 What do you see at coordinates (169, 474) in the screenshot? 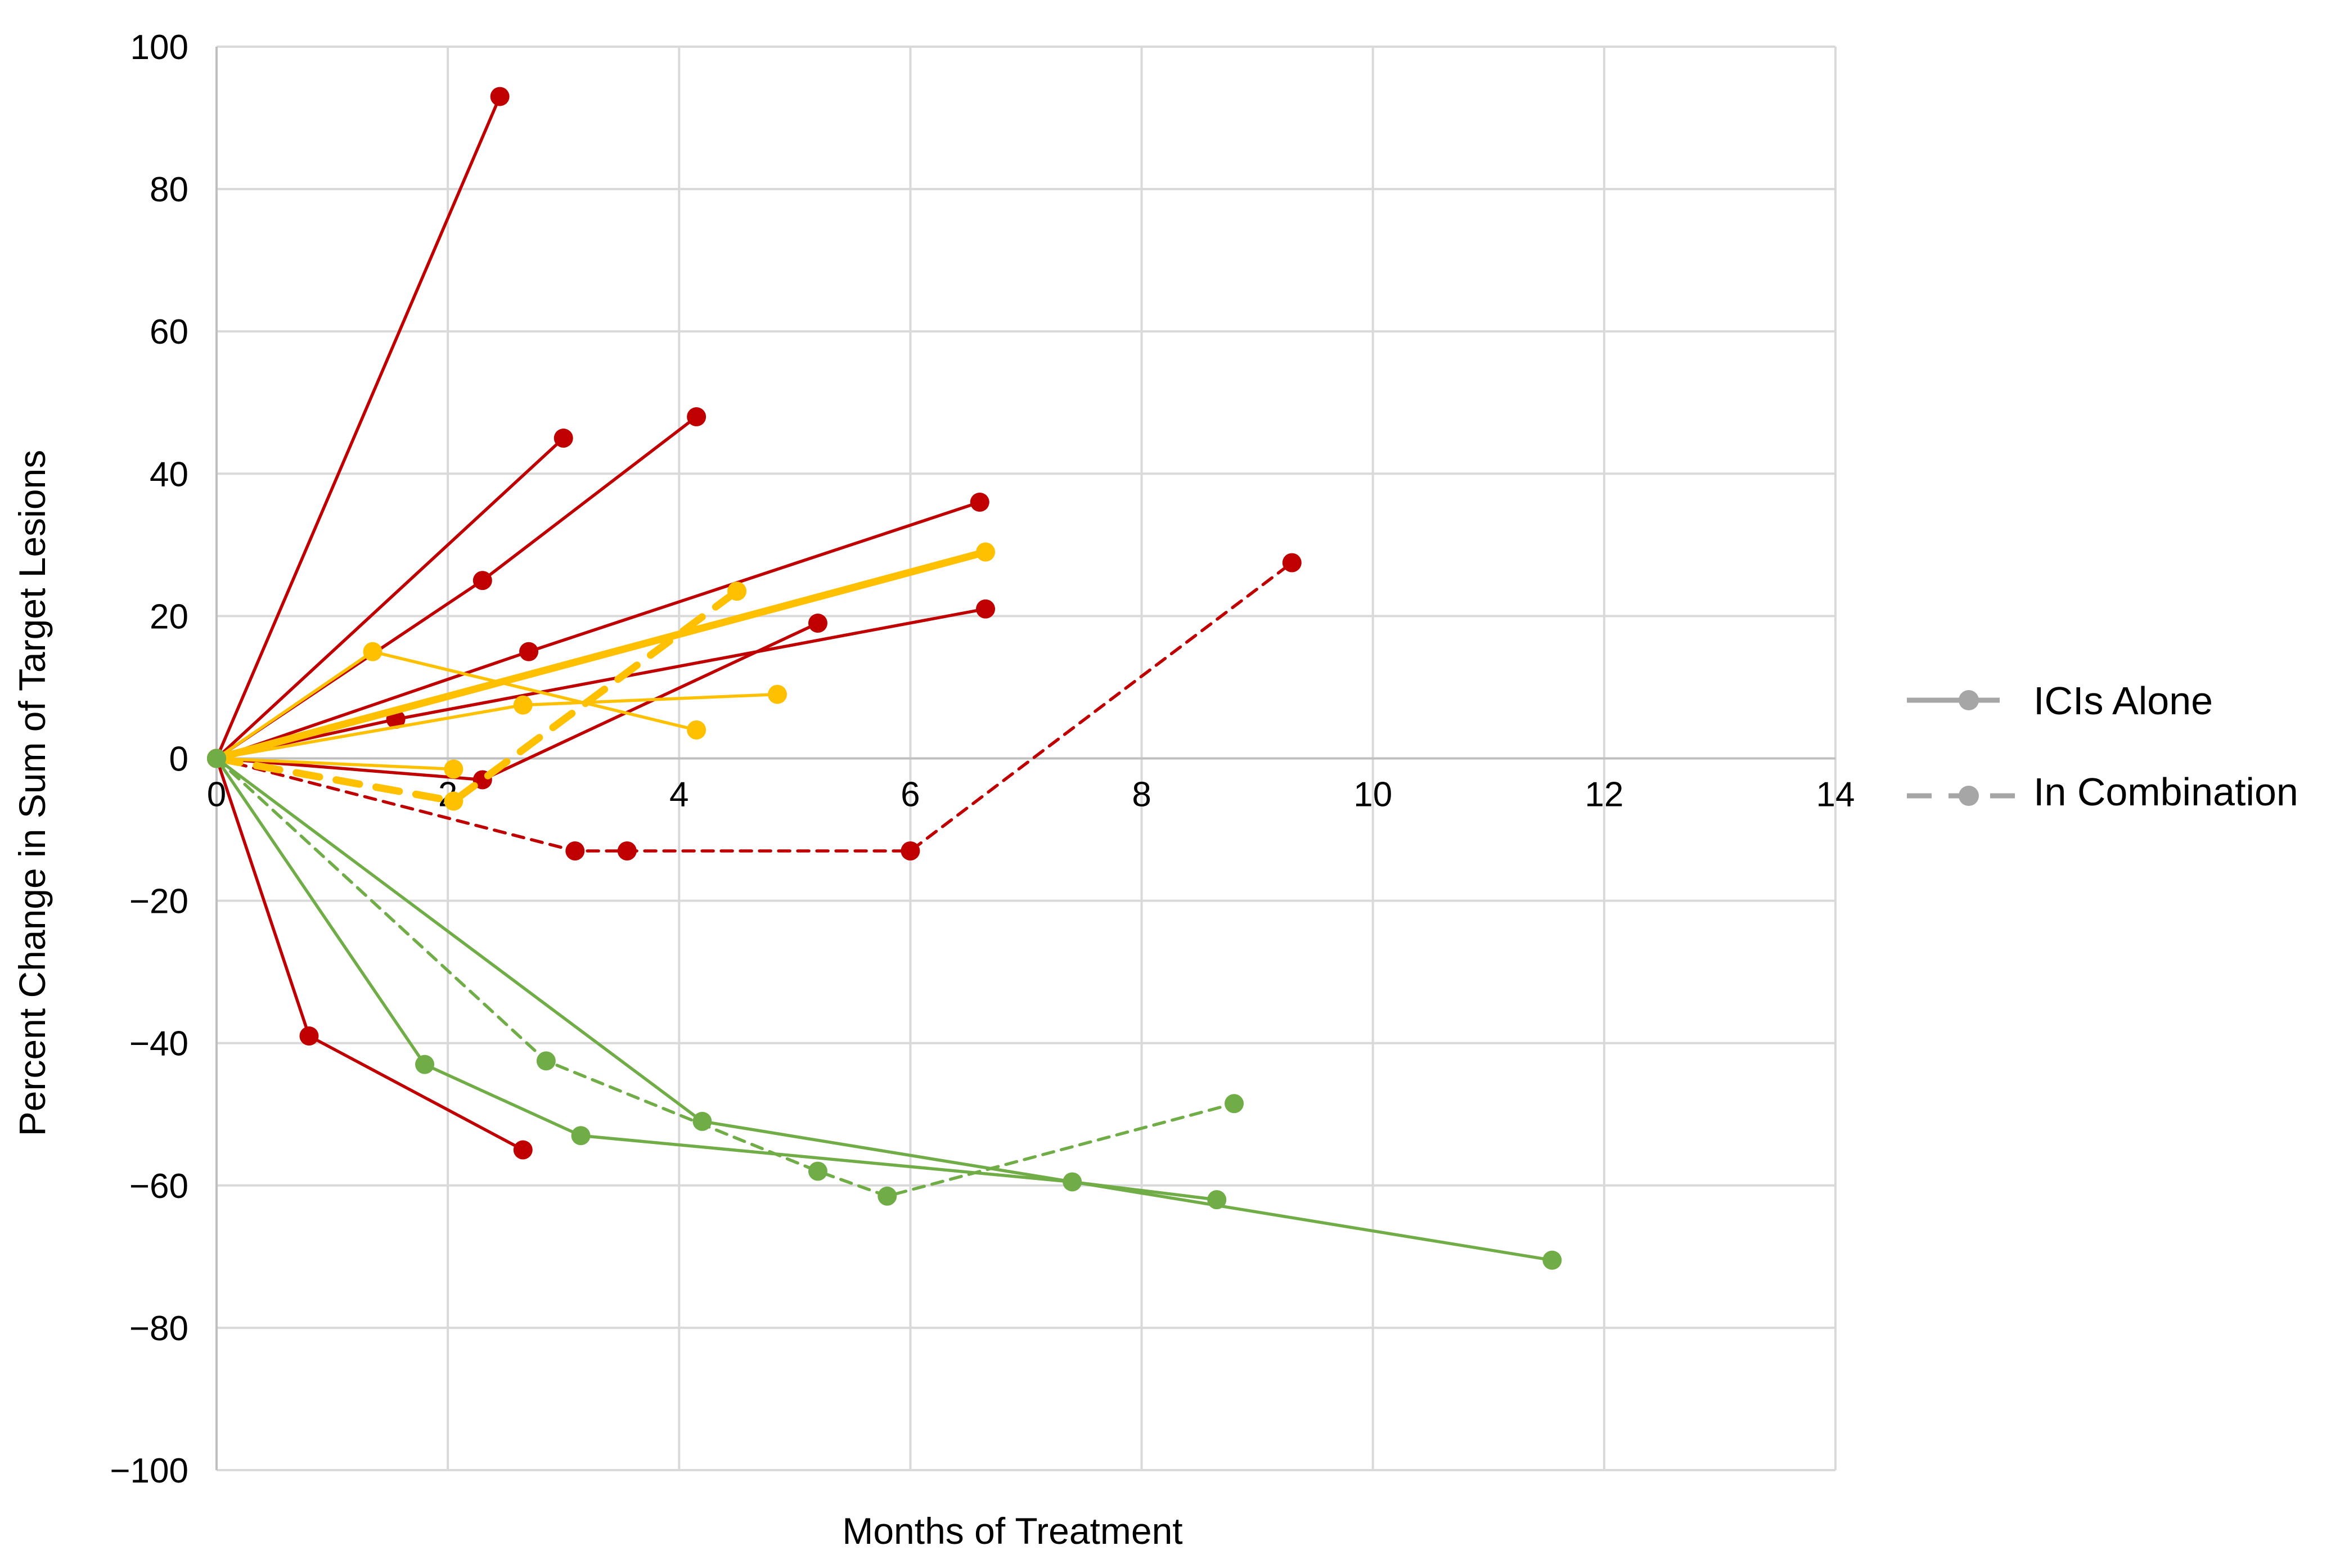
I see `y-tick-label: 40` at bounding box center [169, 474].